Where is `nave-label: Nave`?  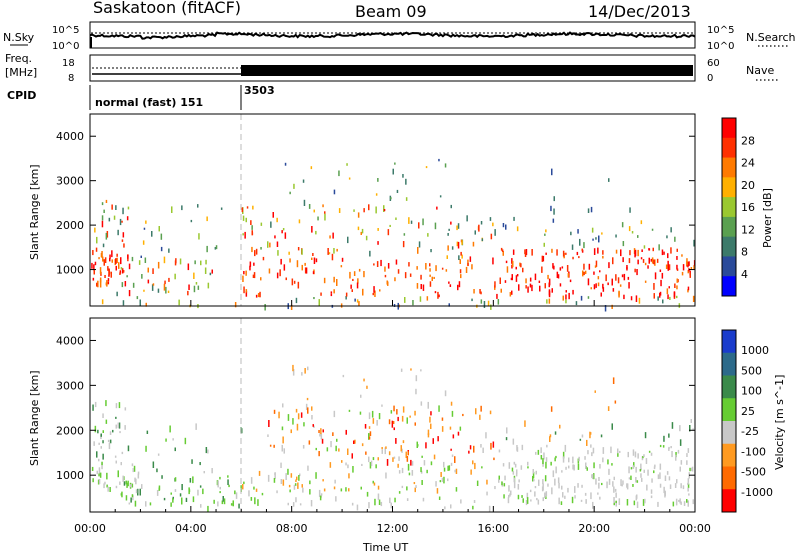
nave-label: Nave is located at coordinates (760, 70).